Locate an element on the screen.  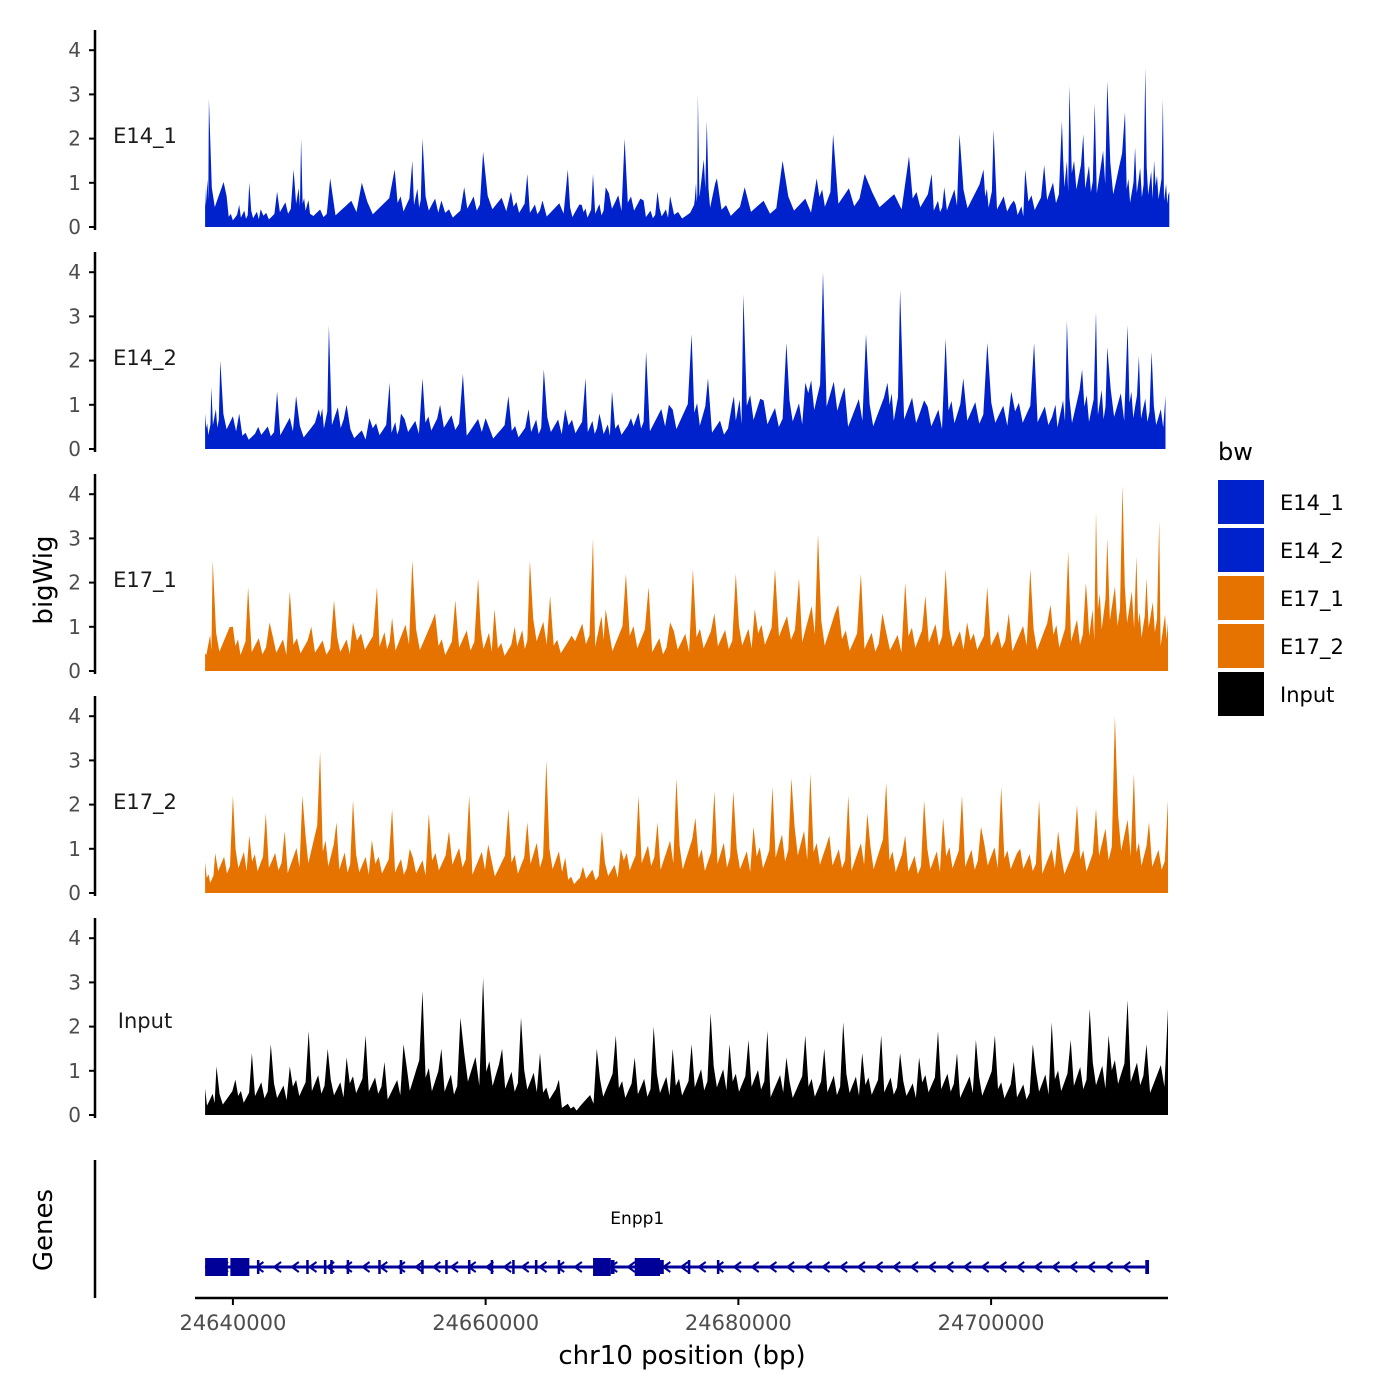
panel-label: E14_2 is located at coordinates (145, 358).